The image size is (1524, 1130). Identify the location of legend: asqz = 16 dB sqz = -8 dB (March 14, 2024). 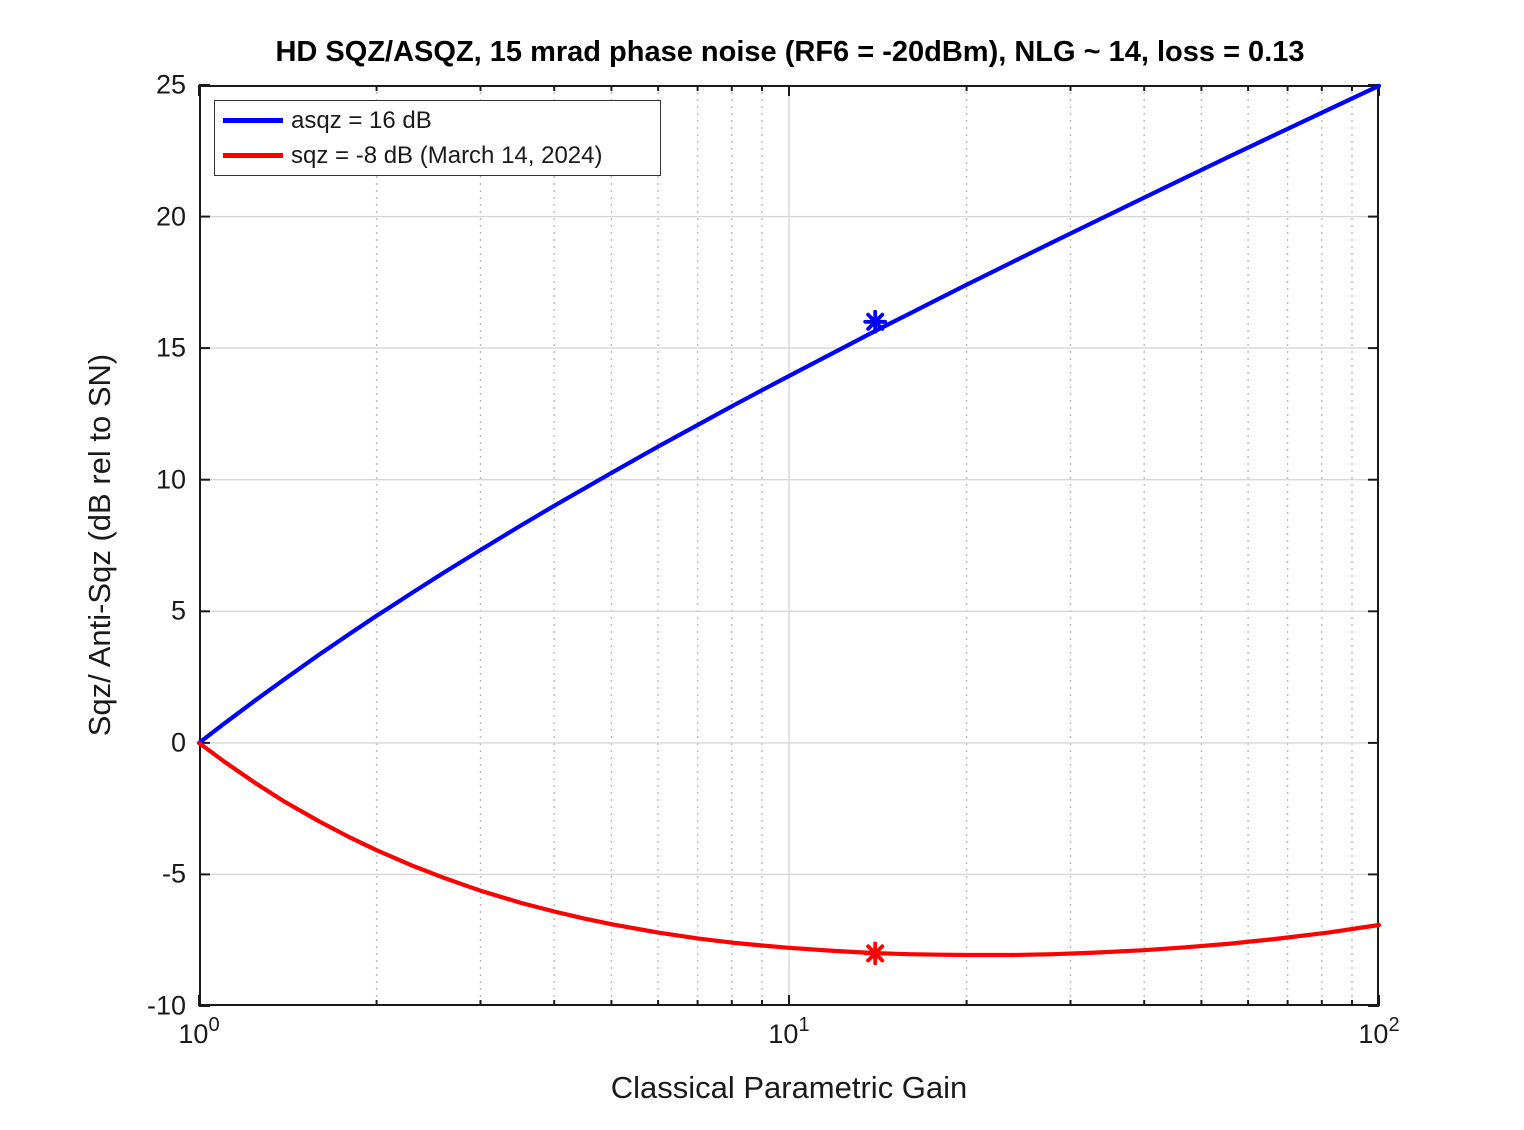
(437, 138).